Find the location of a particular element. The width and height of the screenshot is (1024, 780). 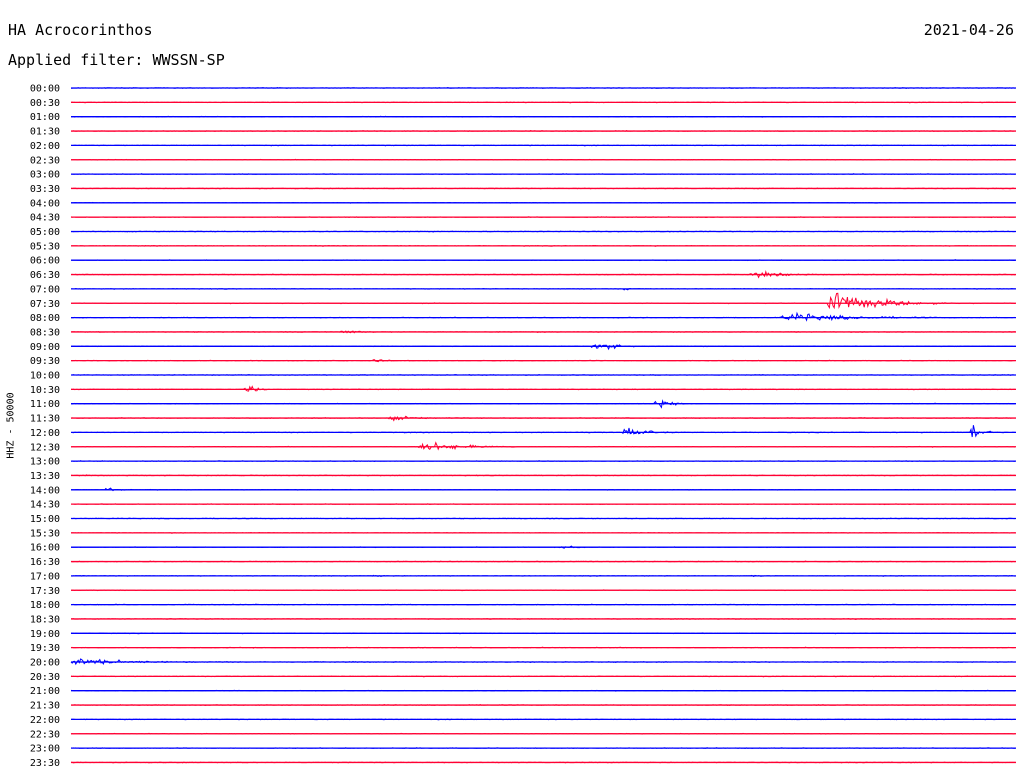

time-tick-label: 18:00 is located at coordinates (45, 605).